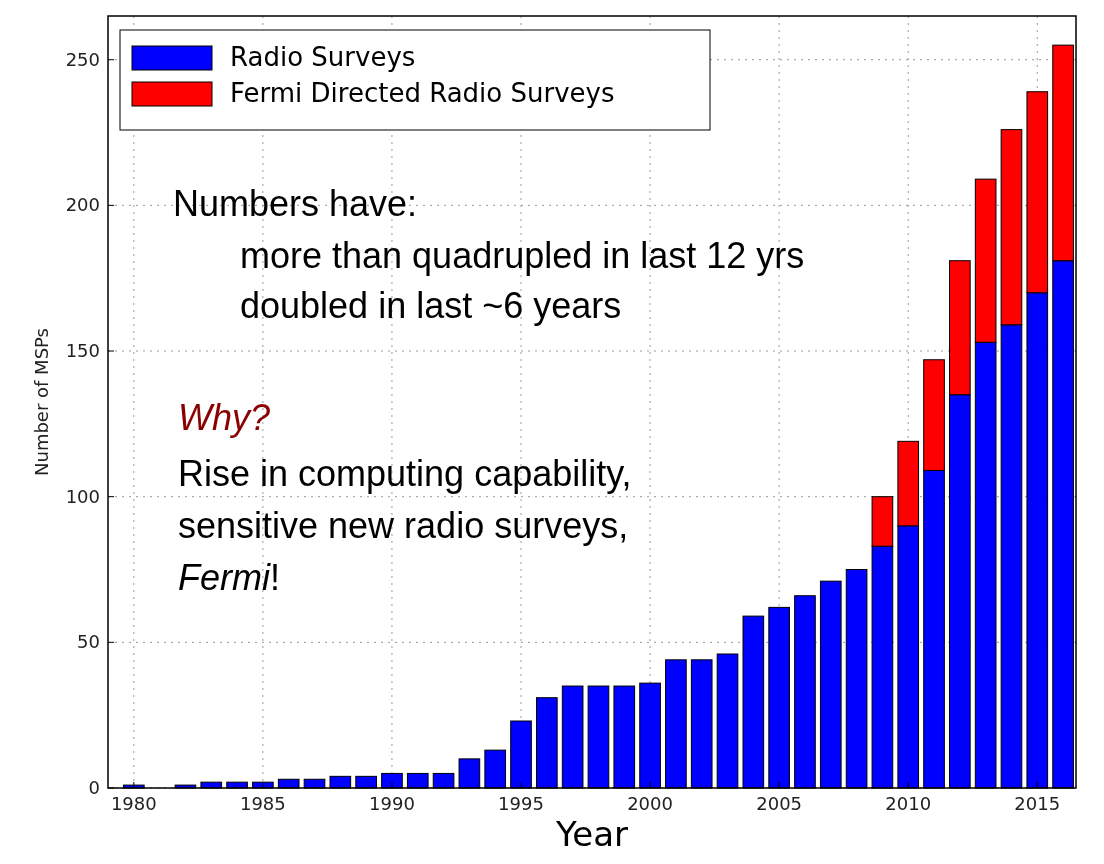  What do you see at coordinates (650, 803) in the screenshot?
I see `x-tick-label: 2000` at bounding box center [650, 803].